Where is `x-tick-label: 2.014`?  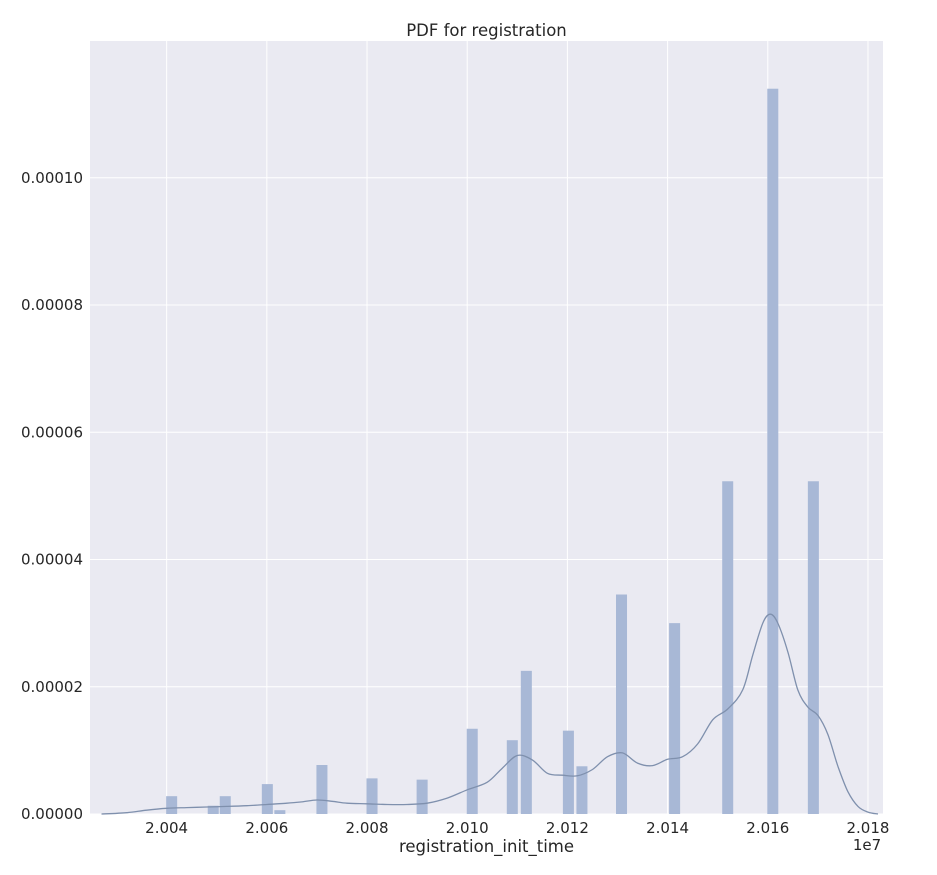 x-tick-label: 2.014 is located at coordinates (667, 828).